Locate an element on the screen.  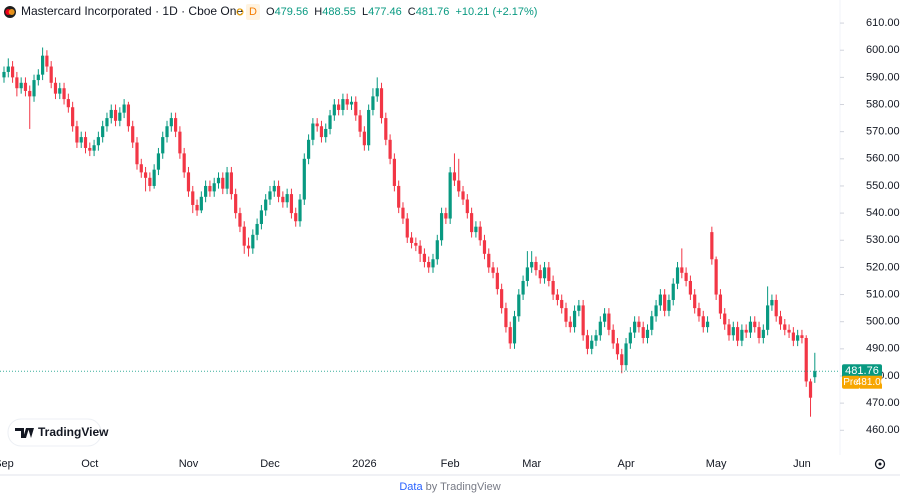
y-tick-label: 550.00 is located at coordinates (883, 186).